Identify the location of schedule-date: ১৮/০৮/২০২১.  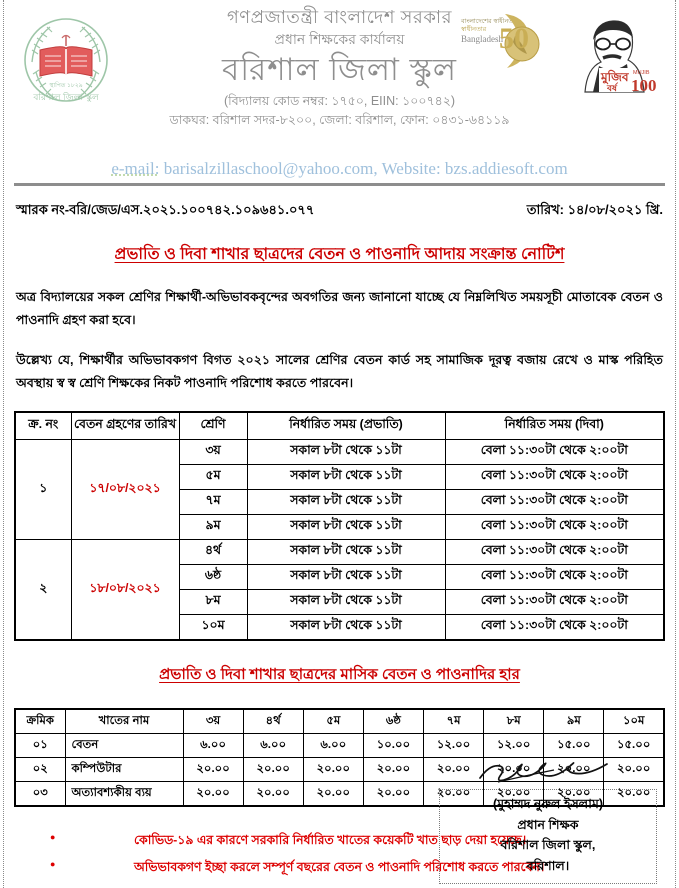
(125, 590).